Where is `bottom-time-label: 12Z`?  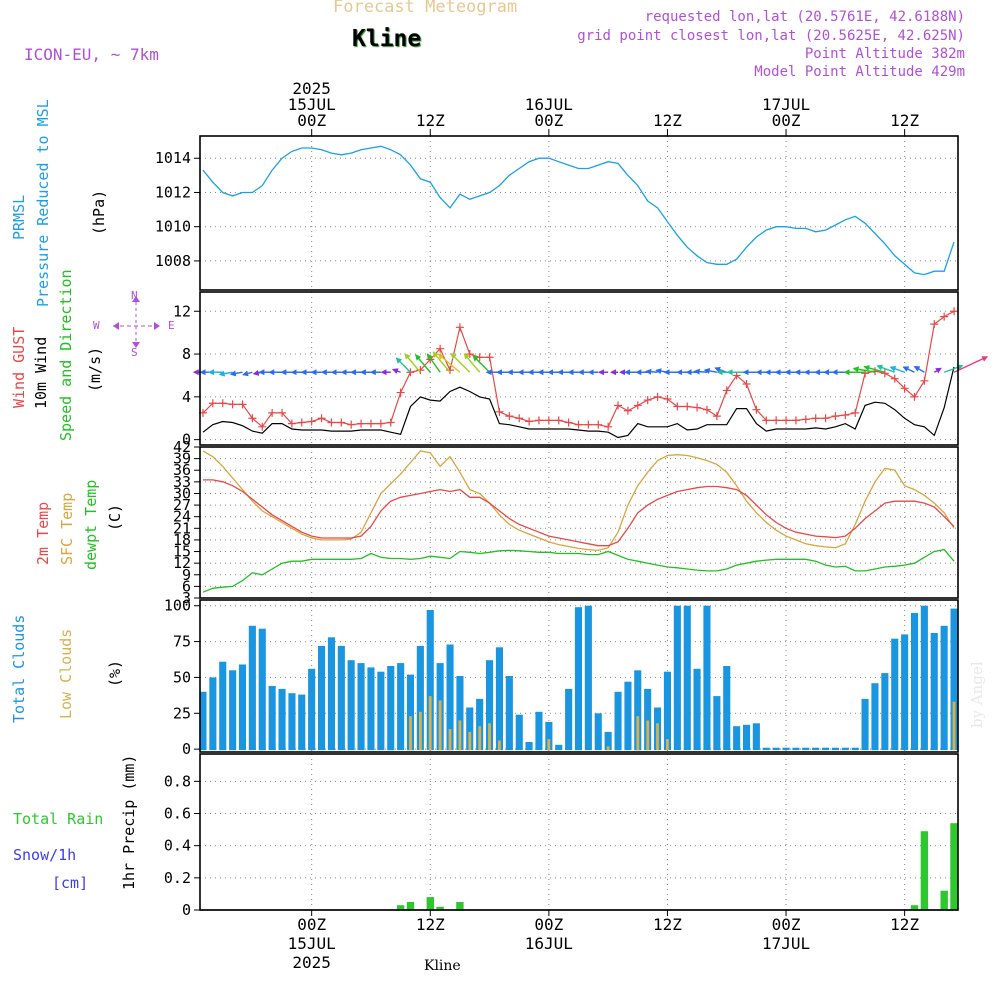
bottom-time-label: 12Z is located at coordinates (667, 924).